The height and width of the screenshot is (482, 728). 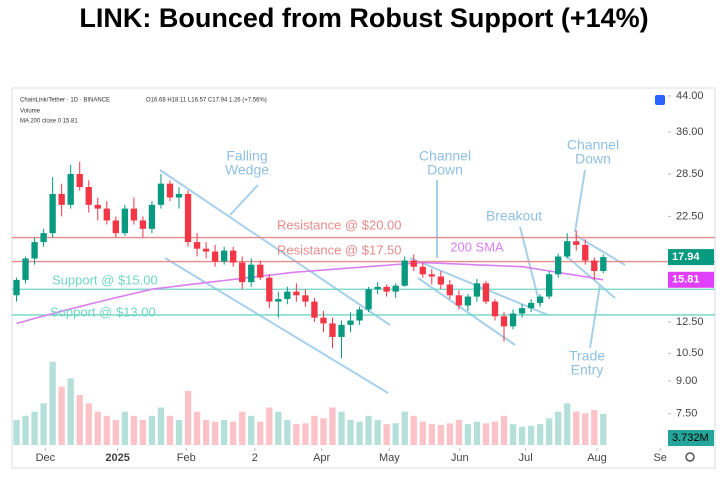 I want to click on y-tick-label: 28.50, so click(x=690, y=174).